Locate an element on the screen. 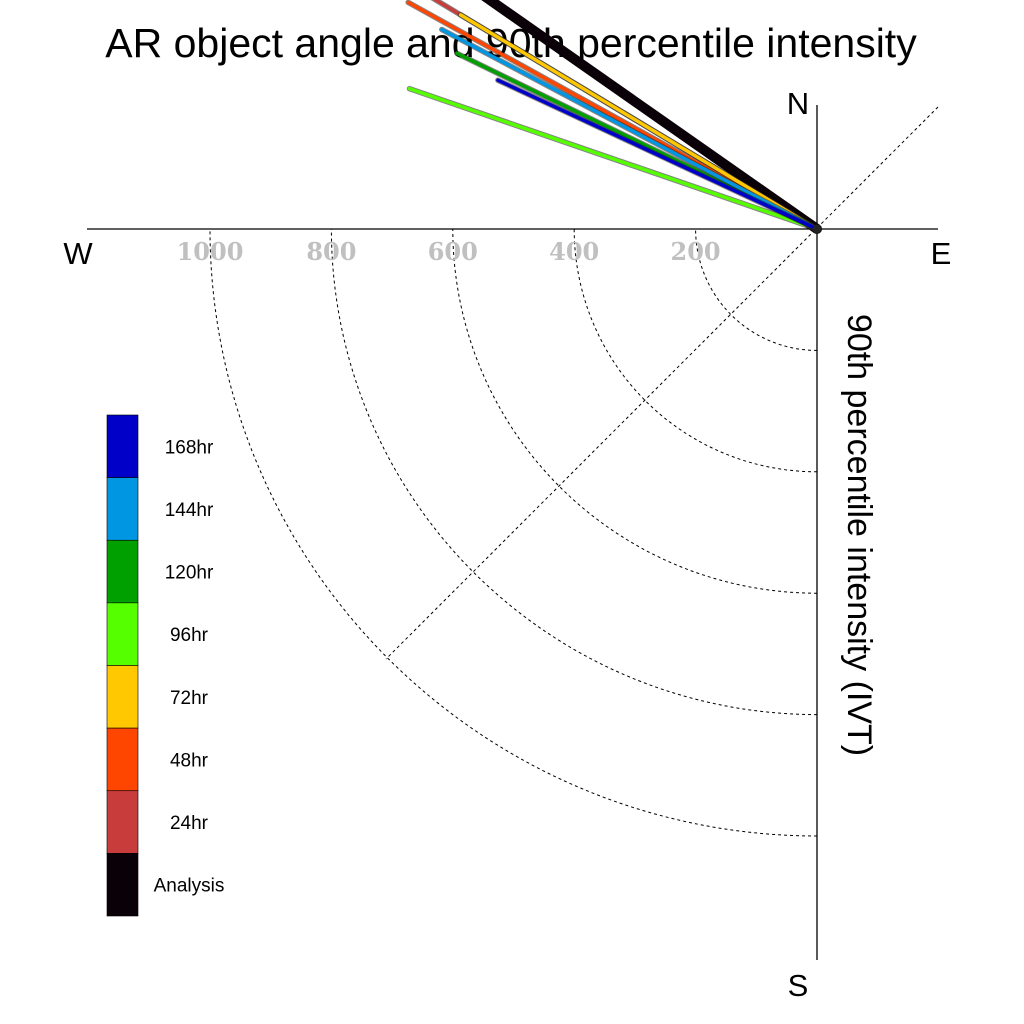 Image resolution: width=1024 pixels, height=1024 pixels. legend-swatch-analysis is located at coordinates (122, 885).